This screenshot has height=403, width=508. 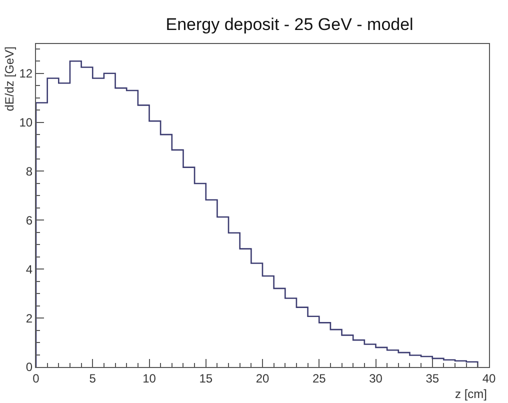 What do you see at coordinates (26, 73) in the screenshot?
I see `y-tick-label: 12` at bounding box center [26, 73].